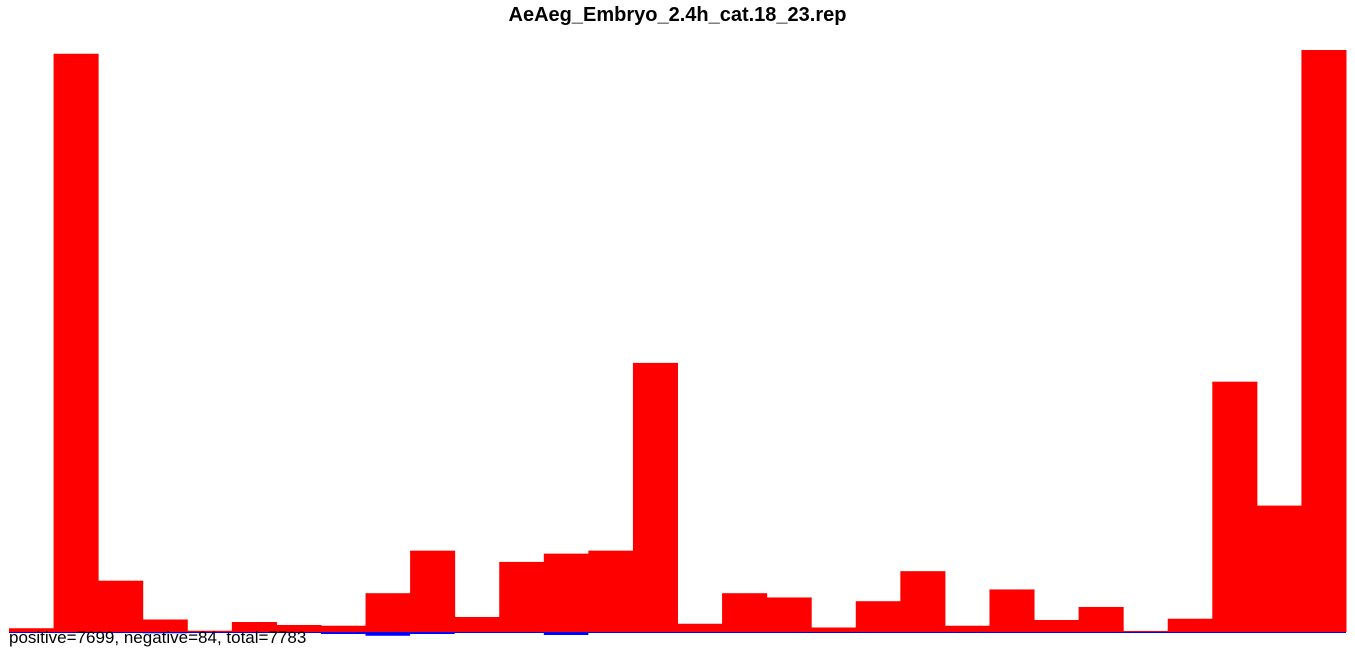  What do you see at coordinates (158, 637) in the screenshot?
I see `summary-text: positive=7699, negative=84, total=7783` at bounding box center [158, 637].